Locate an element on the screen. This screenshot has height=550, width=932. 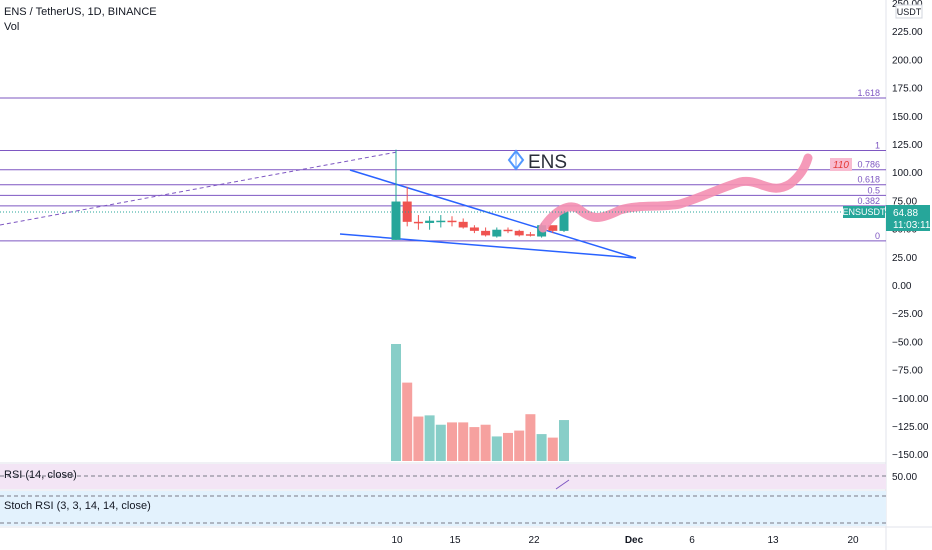
price-tick: 75.00 is located at coordinates (904, 201).